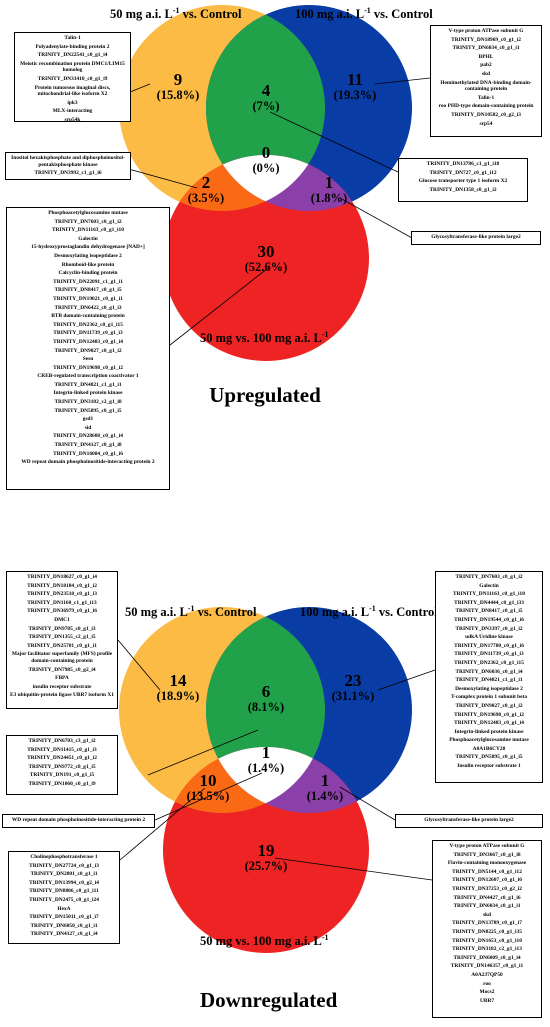 The image size is (550, 1027). I want to click on gene-list-item: TRINITY_DN16084_c0_g1_i6, so click(88, 453).